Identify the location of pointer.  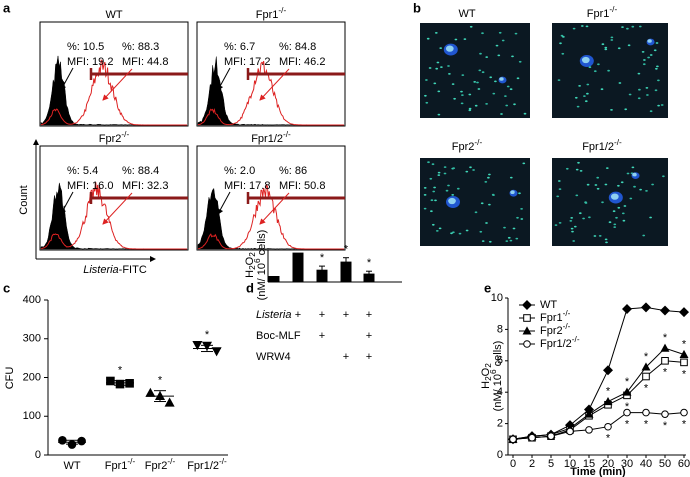
(224, 203).